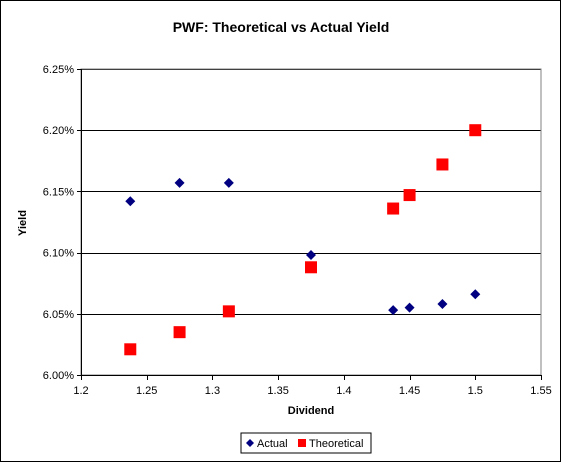 The height and width of the screenshot is (462, 561). Describe the element at coordinates (58, 70) in the screenshot. I see `y-tick-label: 6.25%` at that location.